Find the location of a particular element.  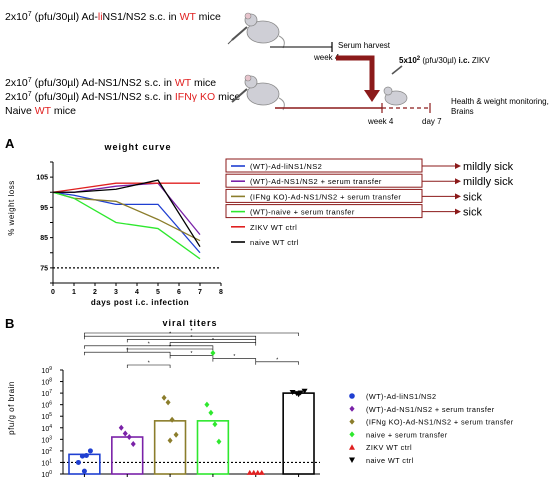

weight-x-tick-label: 7 is located at coordinates (200, 292).